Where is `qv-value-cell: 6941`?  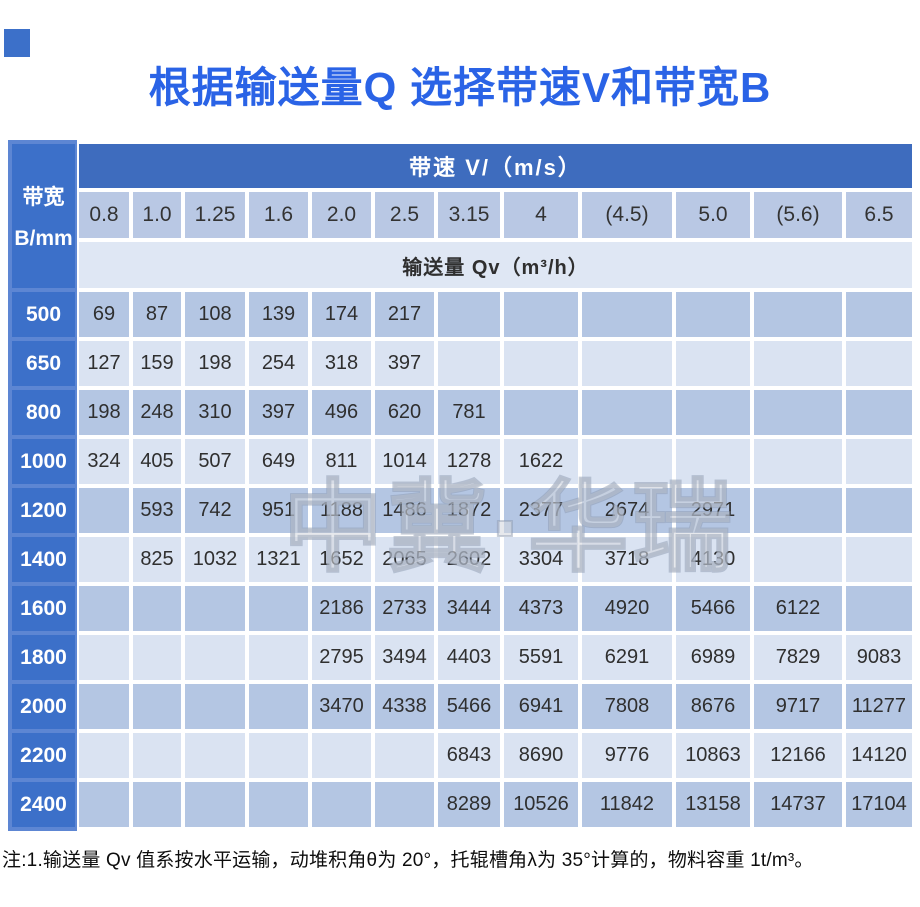 qv-value-cell: 6941 is located at coordinates (541, 706).